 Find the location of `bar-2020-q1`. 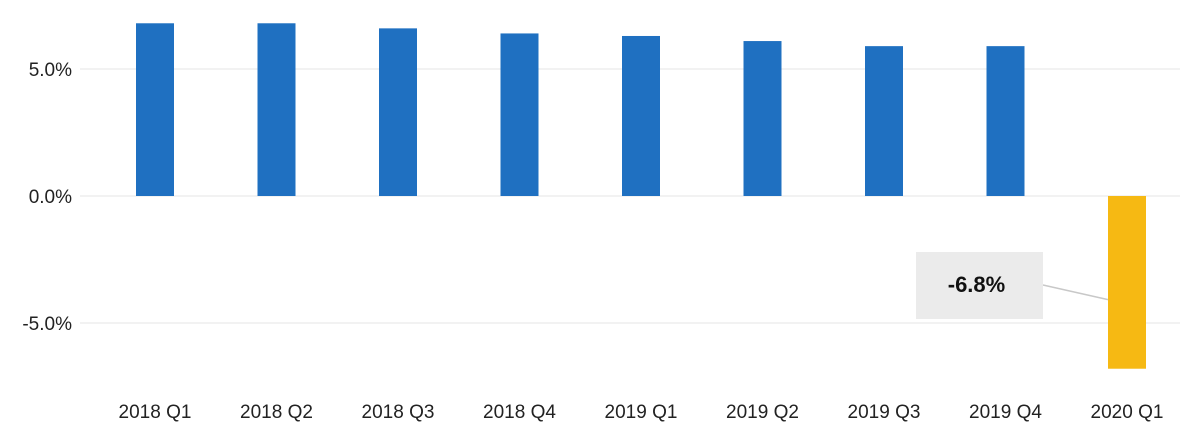

bar-2020-q1 is located at coordinates (1127, 282).